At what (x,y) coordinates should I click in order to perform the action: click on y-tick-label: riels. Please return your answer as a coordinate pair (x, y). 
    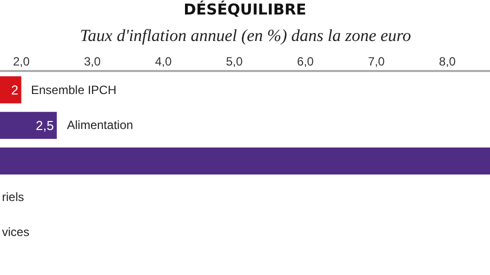
    Looking at the image, I should click on (13, 197).